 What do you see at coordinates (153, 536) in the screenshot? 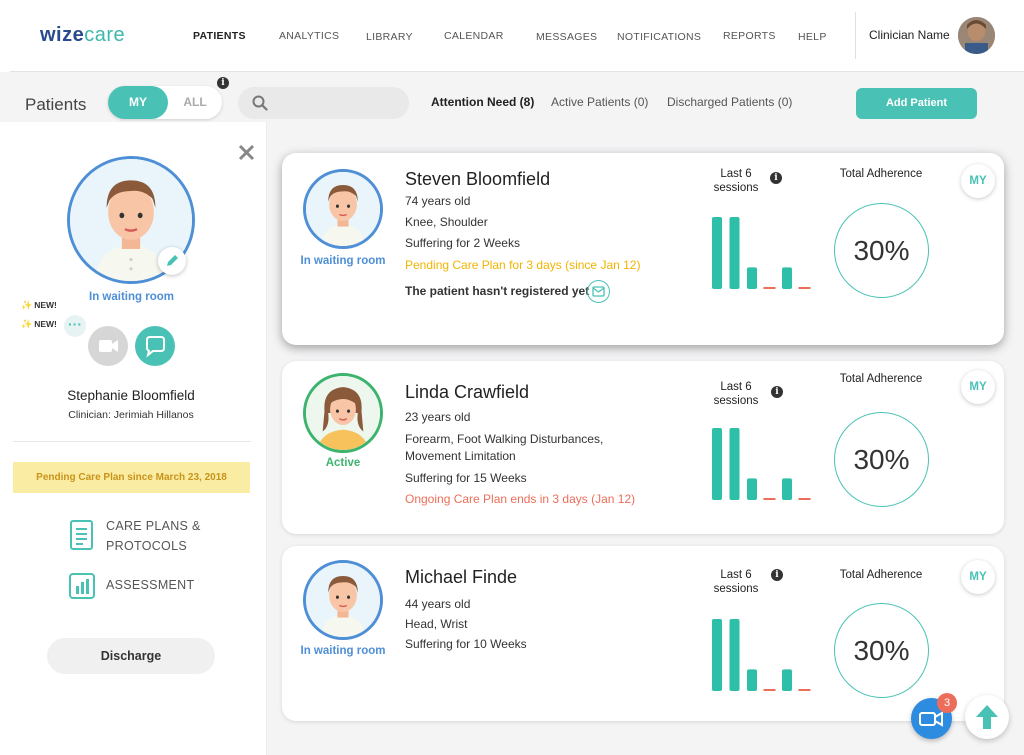
I see `care-plans-label: CARE PLANS & PROTOCOLS` at bounding box center [153, 536].